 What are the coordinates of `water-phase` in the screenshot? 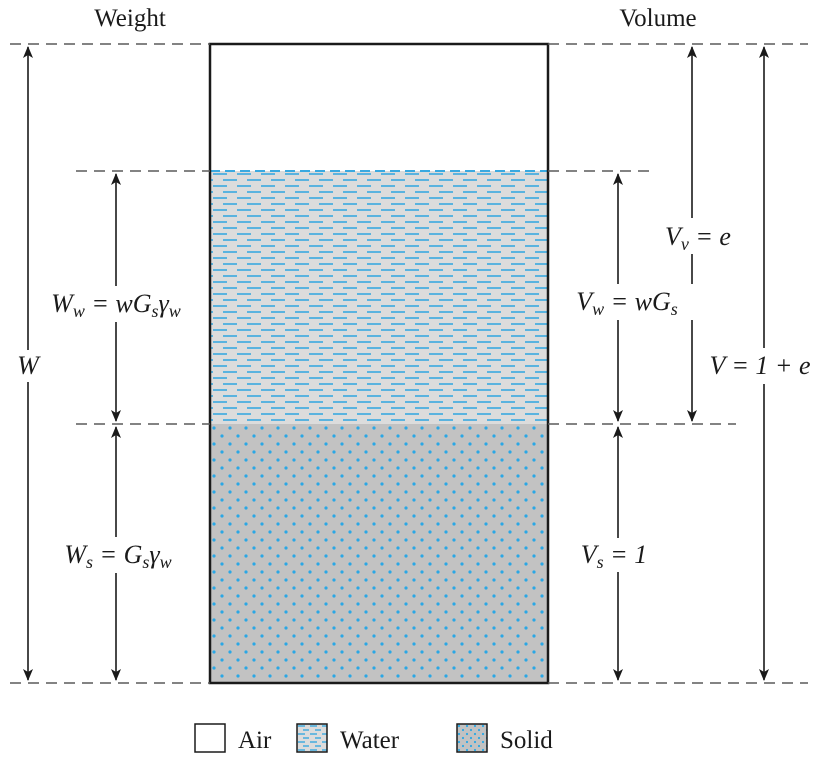 It's located at (379, 297).